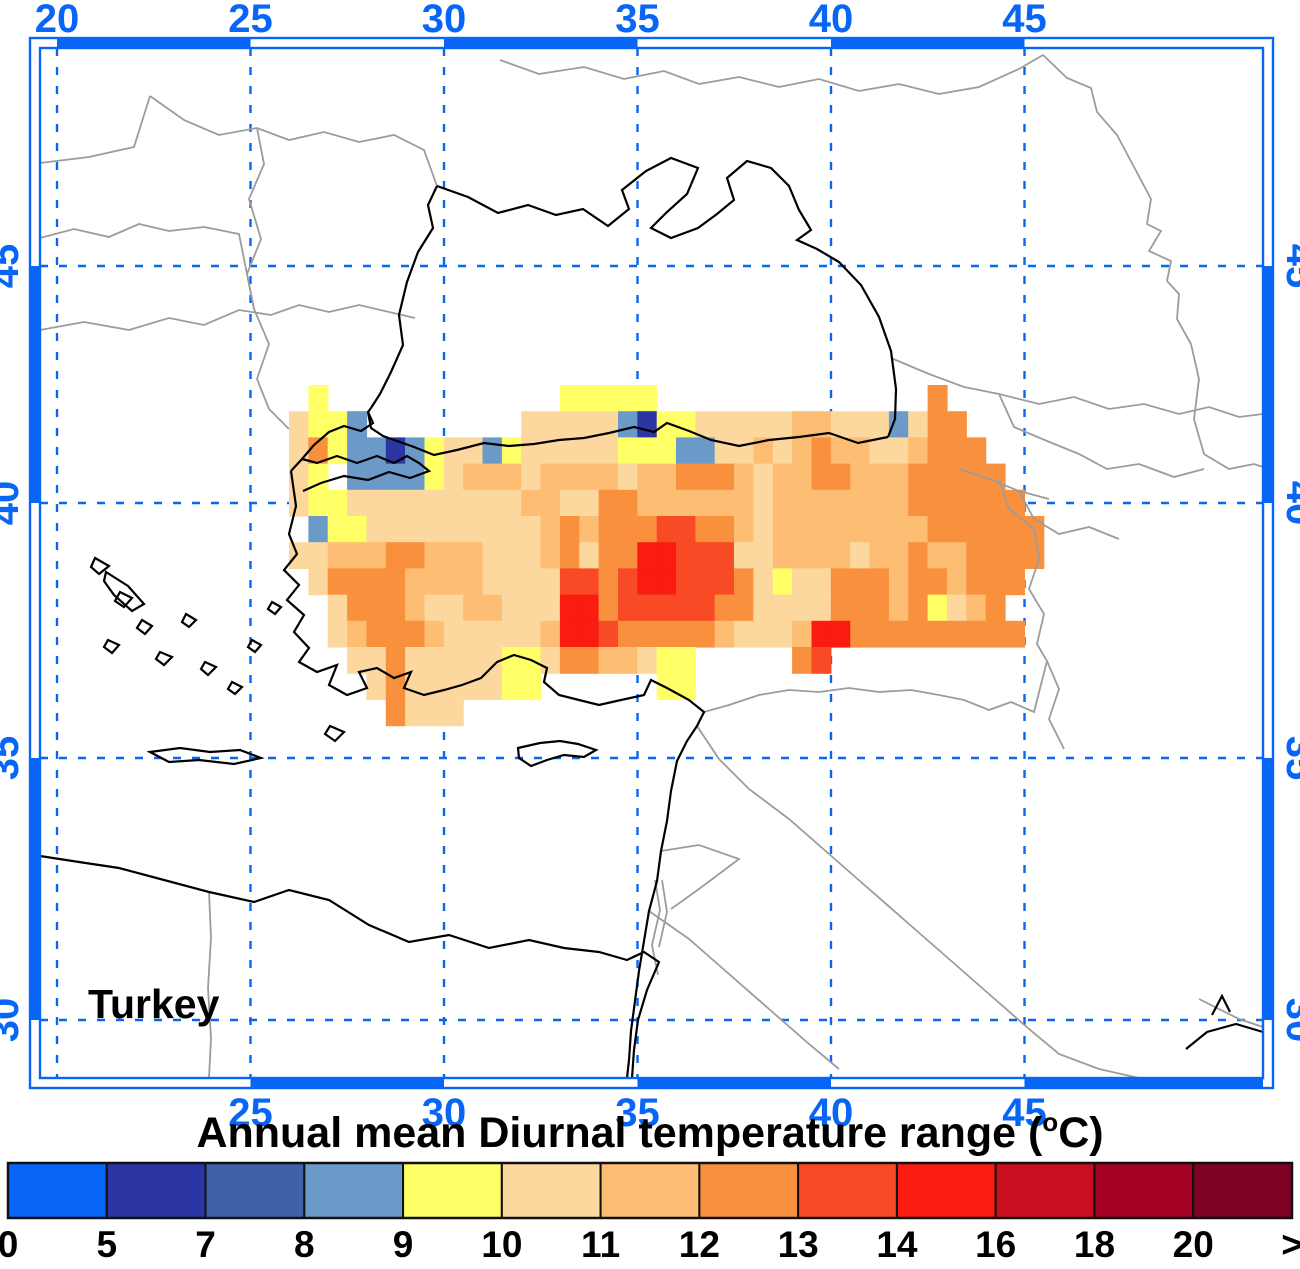 This screenshot has height=1269, width=1300. I want to click on coast-marmara, so click(361, 452).